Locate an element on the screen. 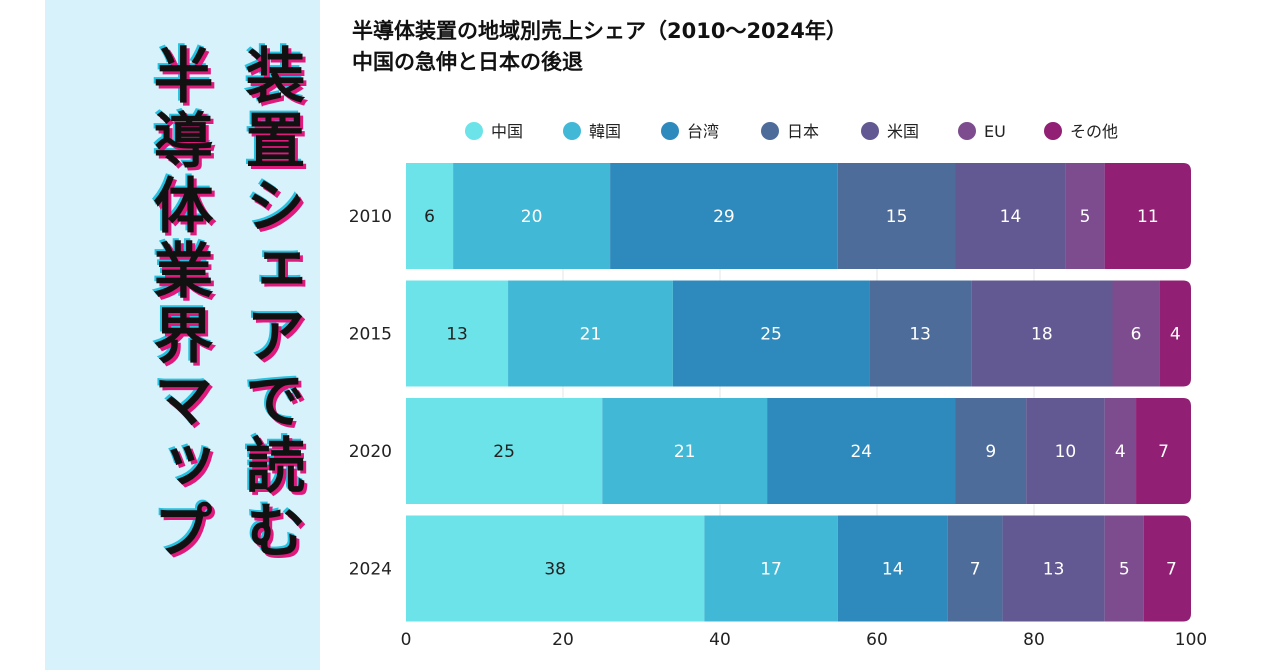 This screenshot has height=670, width=1280. y-tick-label-2020: 2020 is located at coordinates (370, 452).